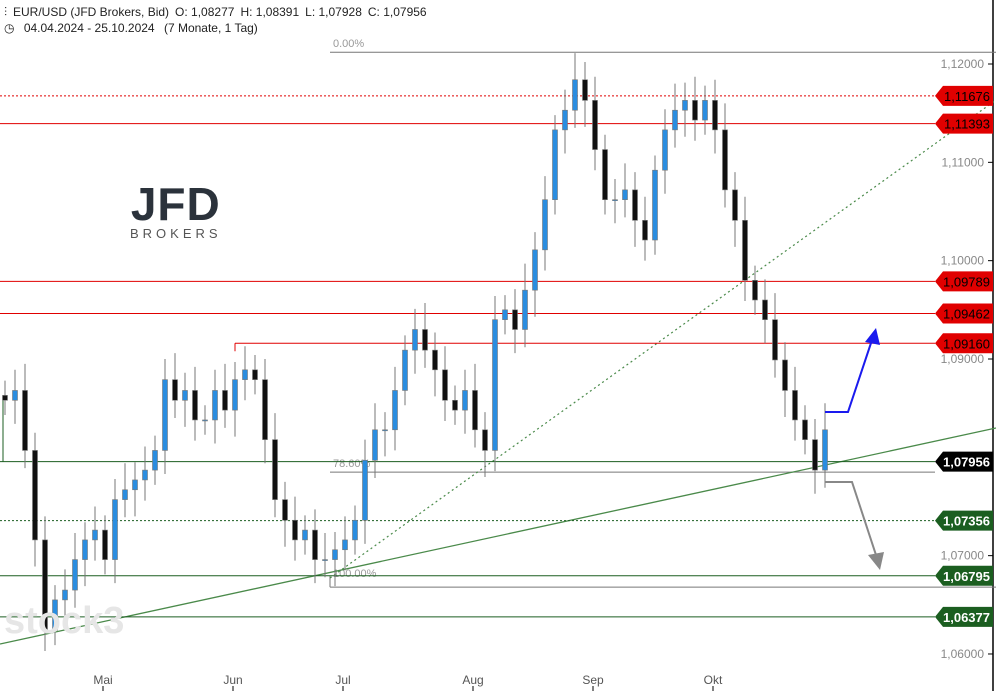  I want to click on price-tag-label: 1,09462, so click(966, 314).